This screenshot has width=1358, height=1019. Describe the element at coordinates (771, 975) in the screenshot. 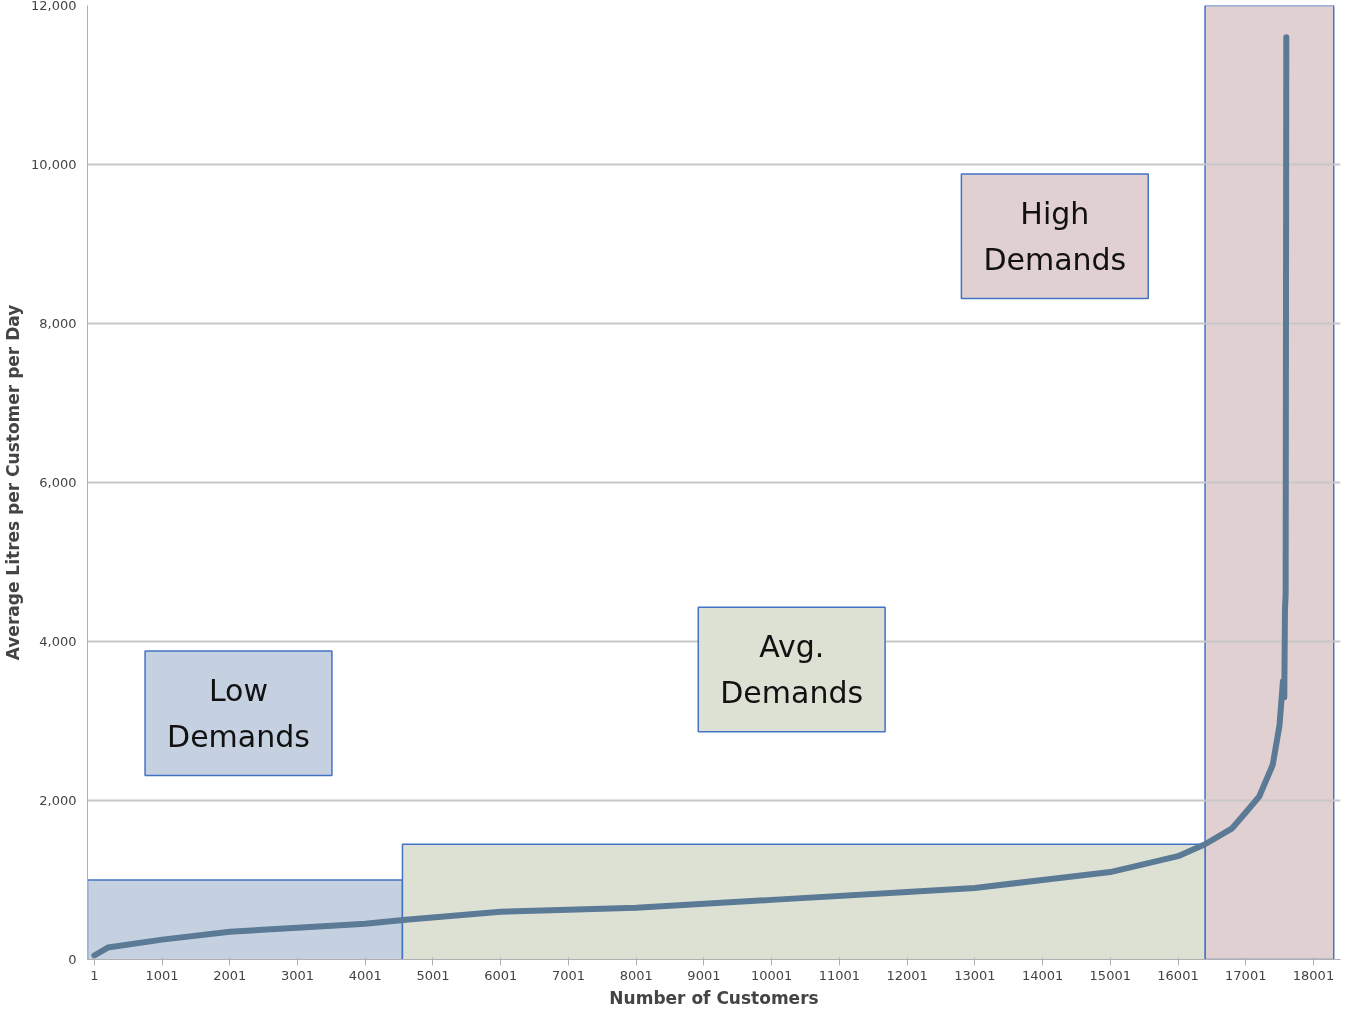

I see `x-tick-label: 10001` at that location.